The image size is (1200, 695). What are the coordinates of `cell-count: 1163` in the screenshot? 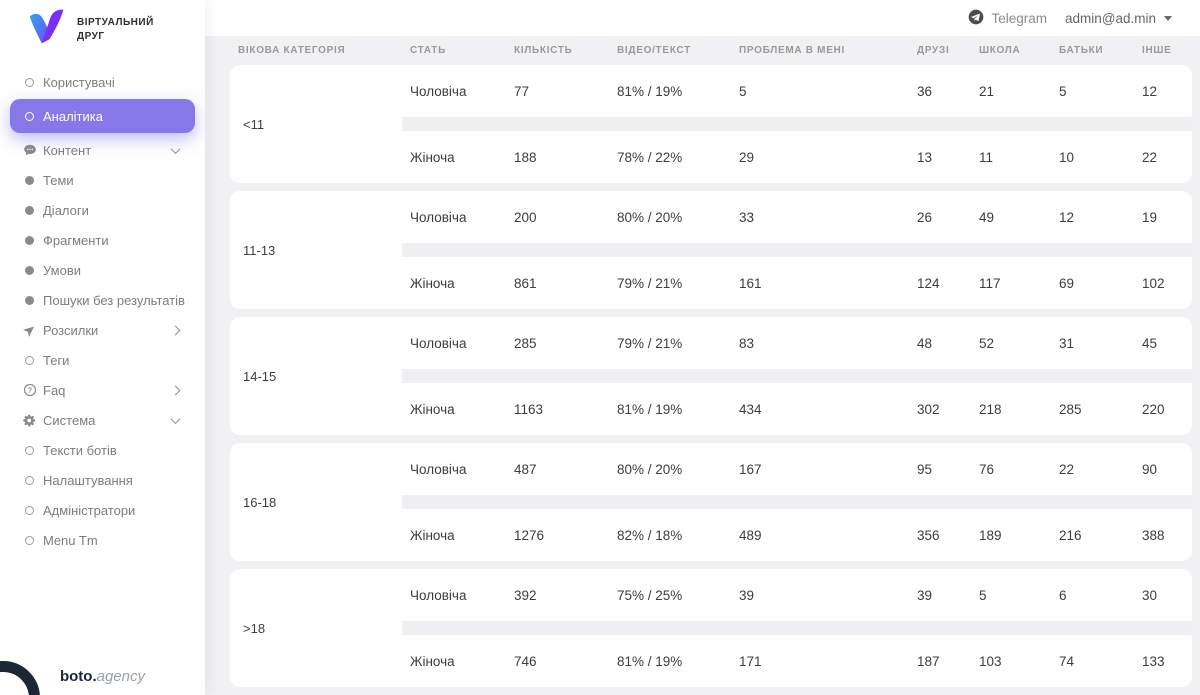 It's located at (529, 409).